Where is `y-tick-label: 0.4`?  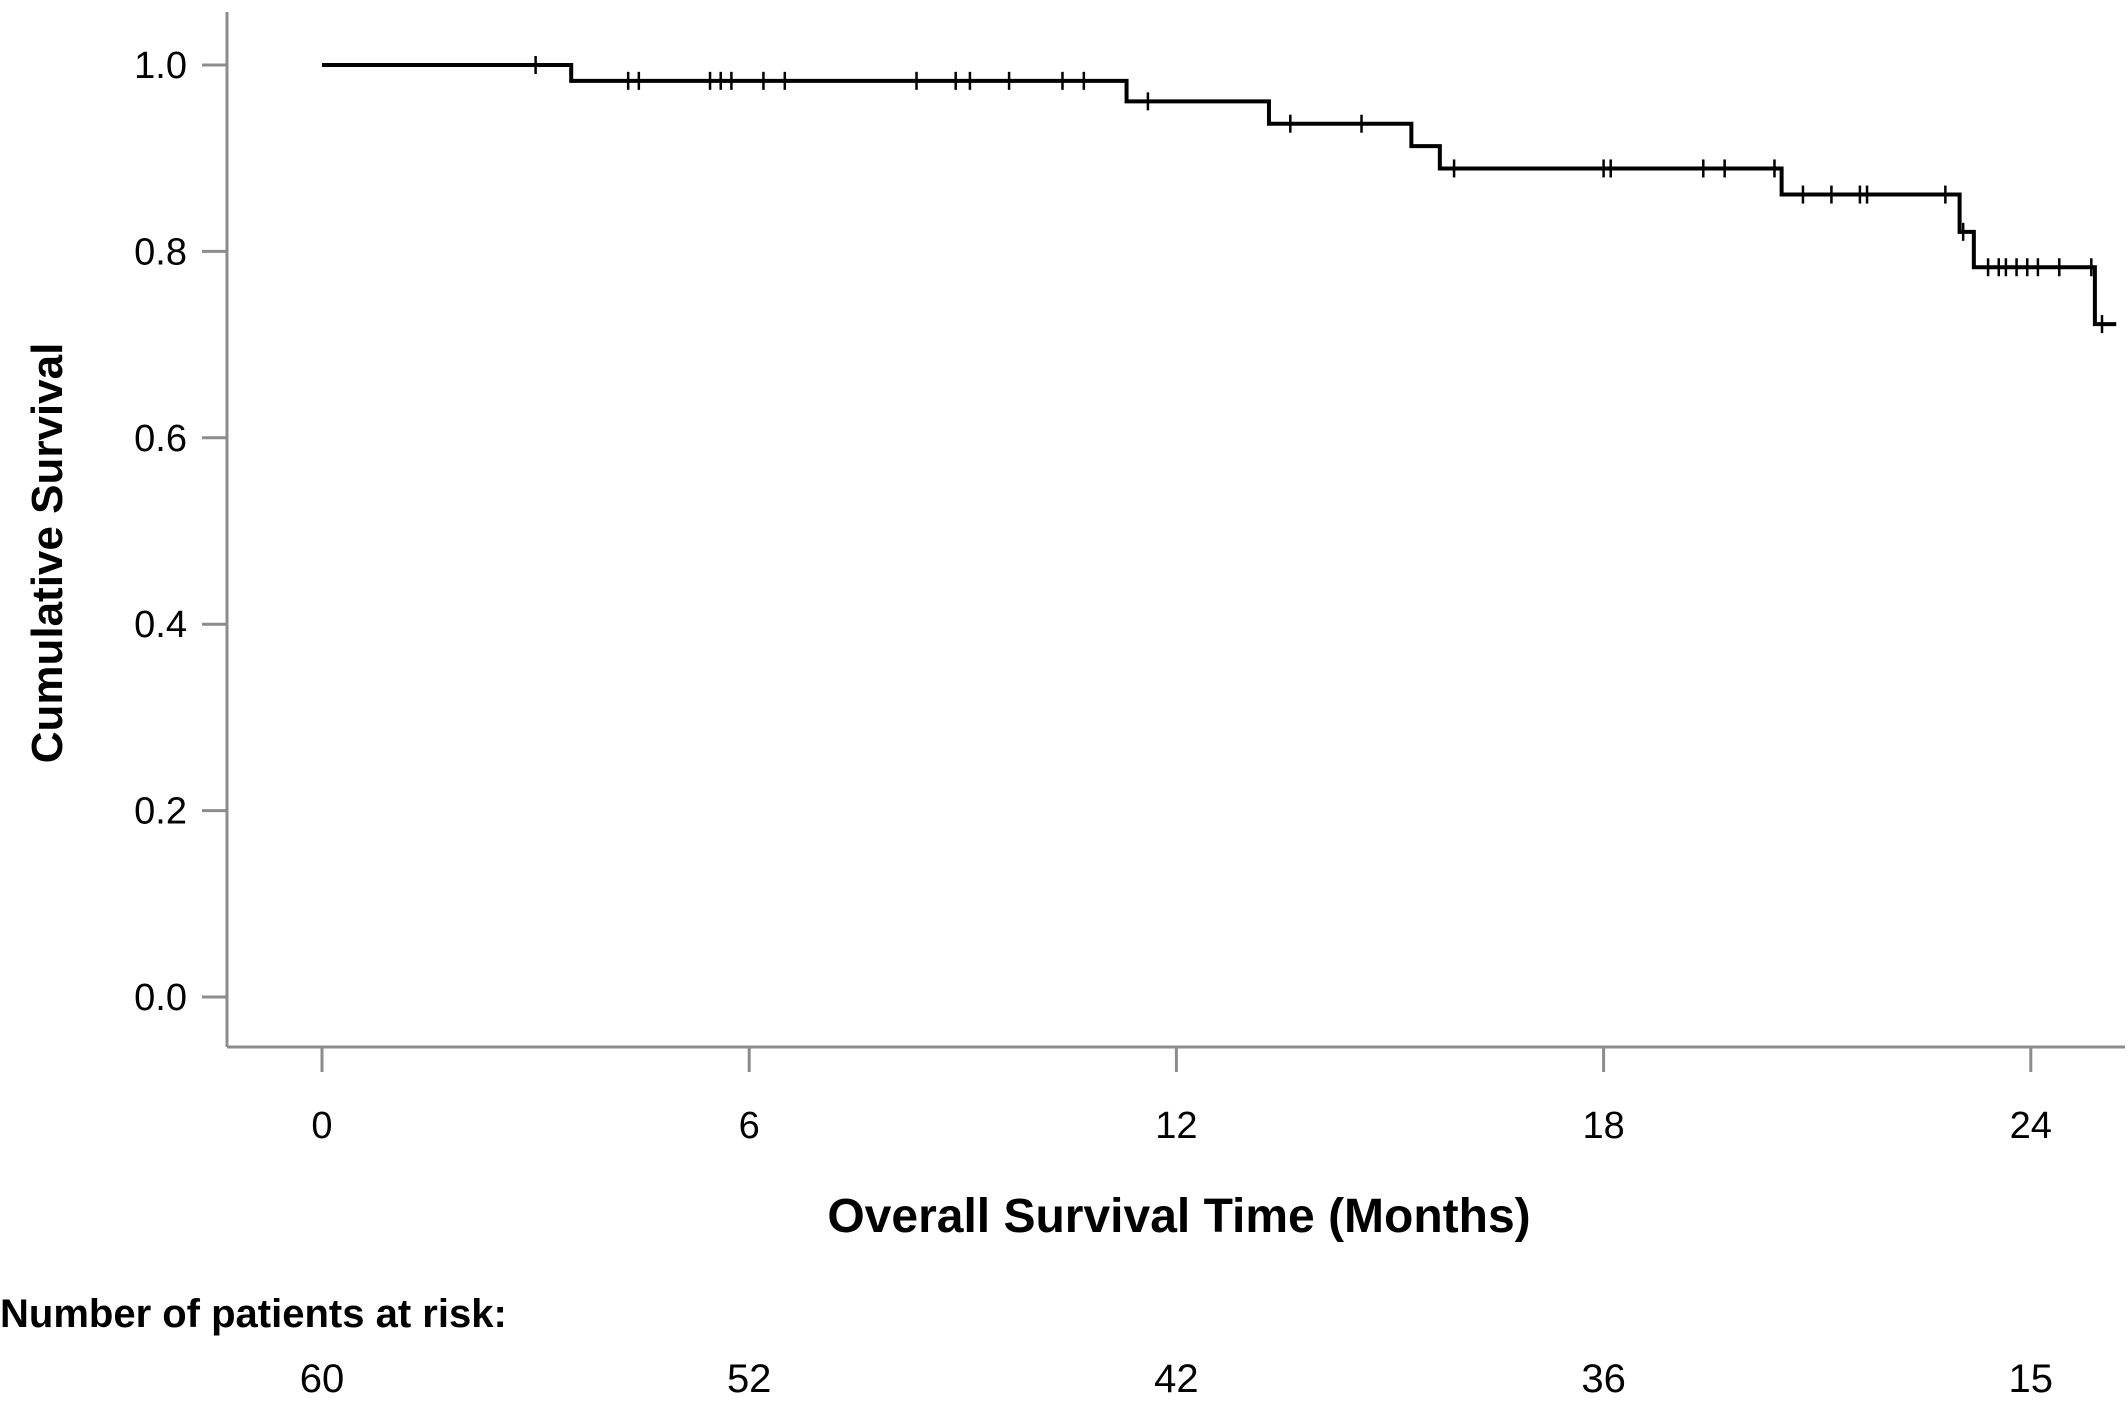
y-tick-label: 0.4 is located at coordinates (160, 625).